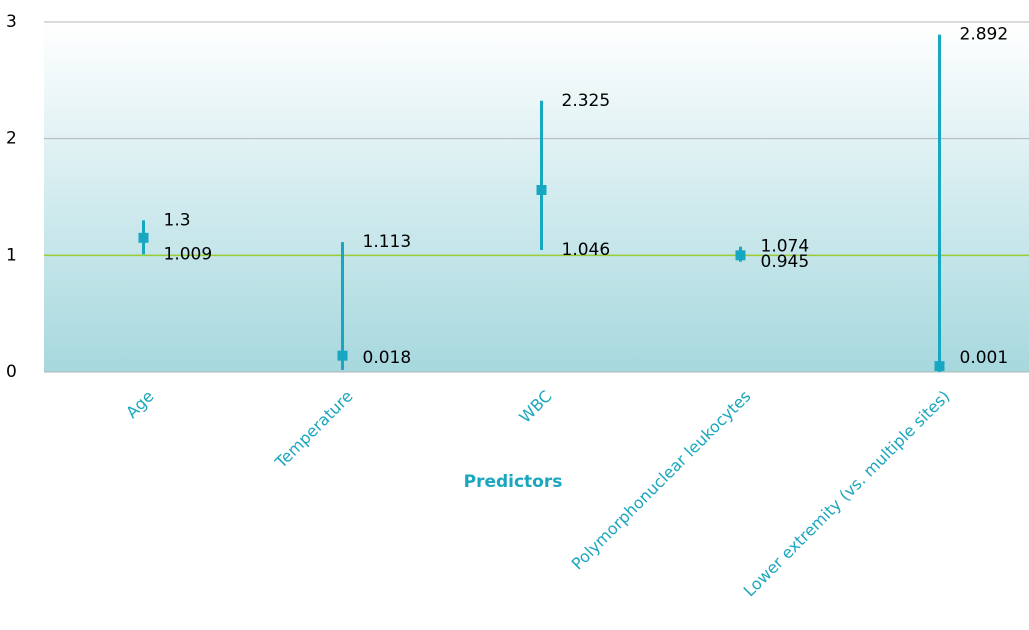 This screenshot has width=1029, height=630. Describe the element at coordinates (847, 494) in the screenshot. I see `x-tick-label: Lower extremity (vs. multiple sites)` at that location.